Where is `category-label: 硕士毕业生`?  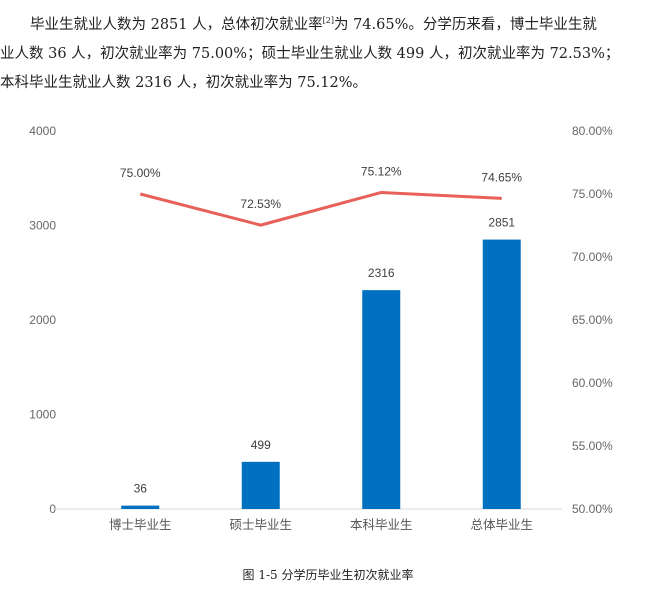
category-label: 硕士毕业生 is located at coordinates (260, 524).